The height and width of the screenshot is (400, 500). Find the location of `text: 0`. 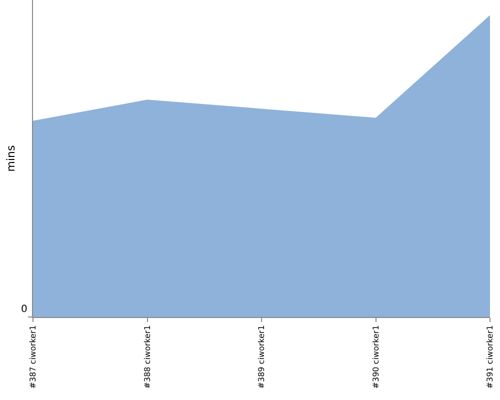

text: 0 is located at coordinates (24, 309).